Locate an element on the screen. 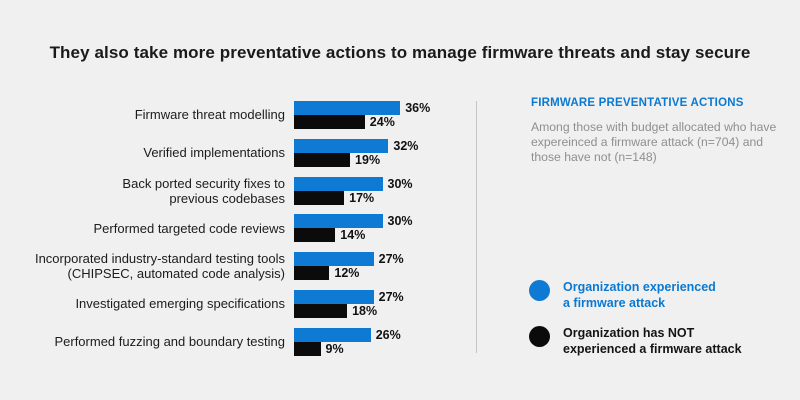 This screenshot has width=800, height=400. category-label: Firmware threat modelling is located at coordinates (209, 115).